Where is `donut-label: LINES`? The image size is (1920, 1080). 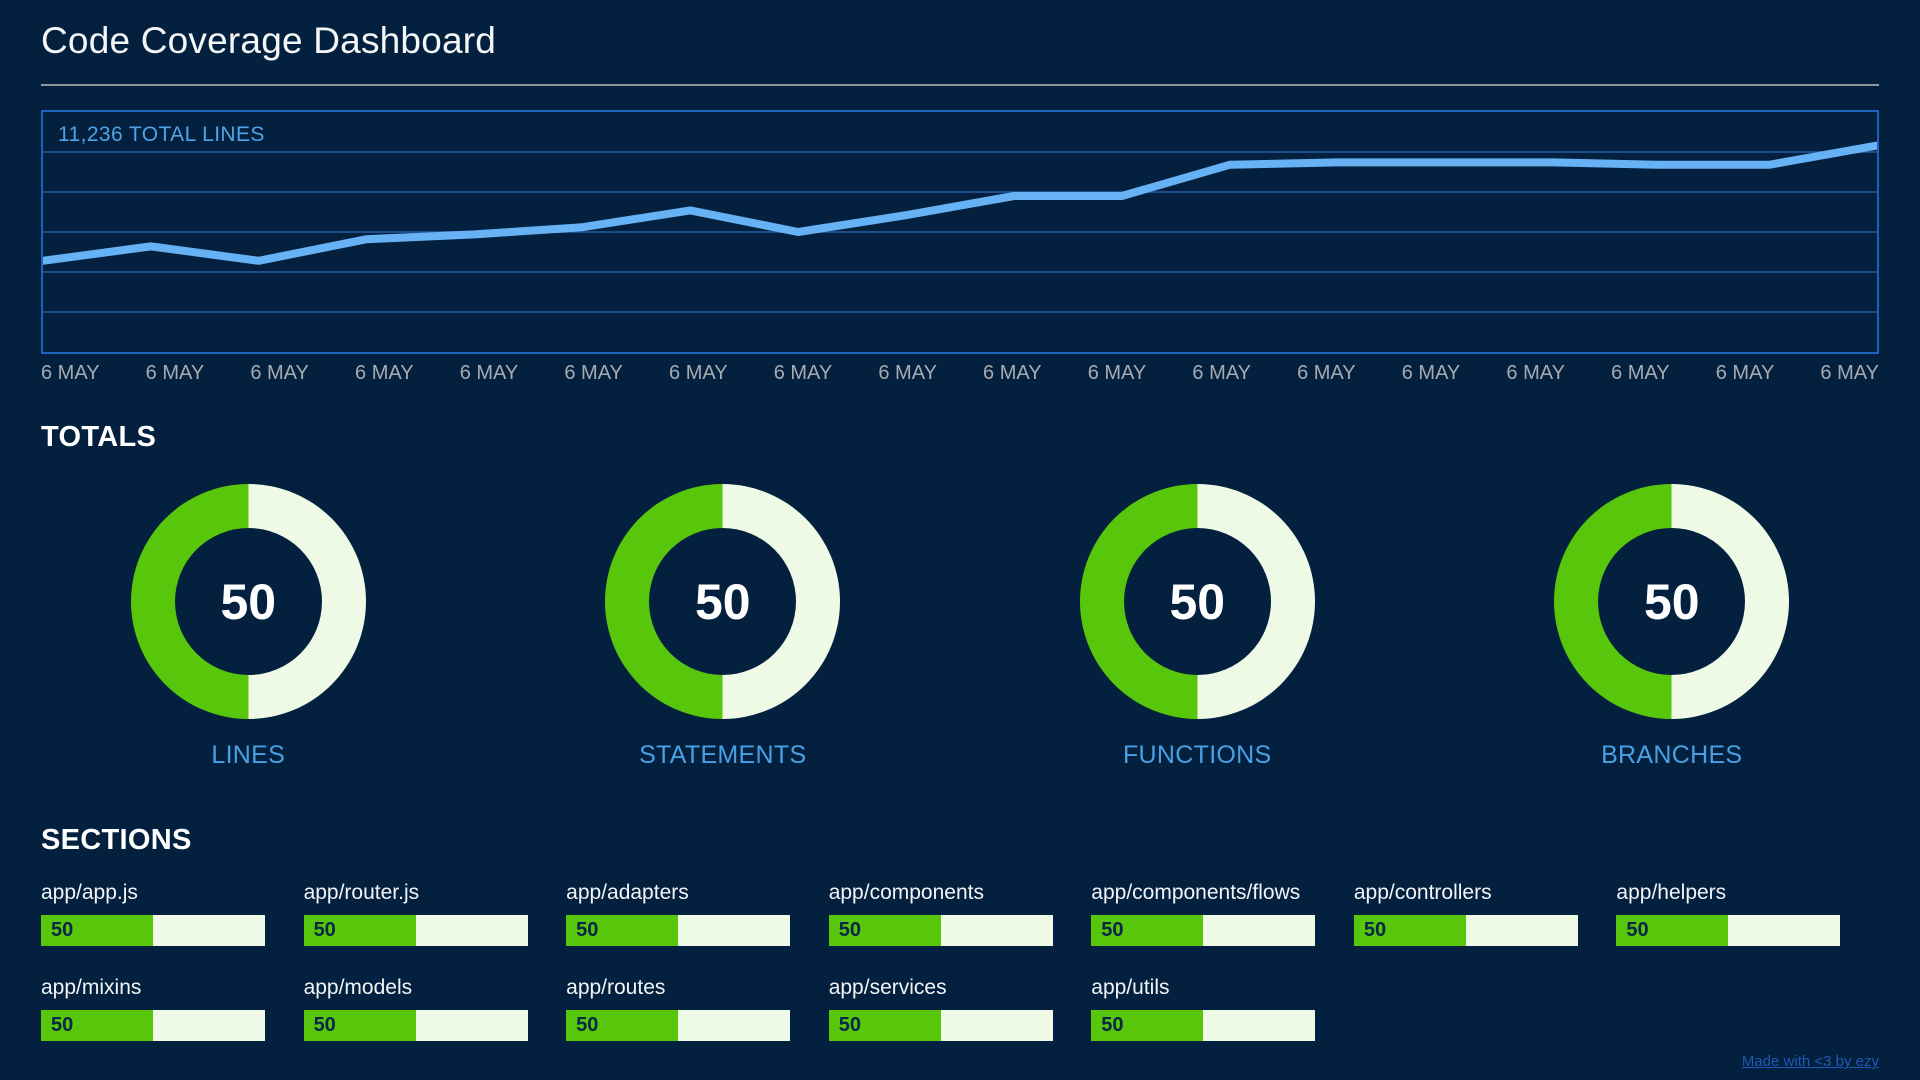 donut-label: LINES is located at coordinates (248, 755).